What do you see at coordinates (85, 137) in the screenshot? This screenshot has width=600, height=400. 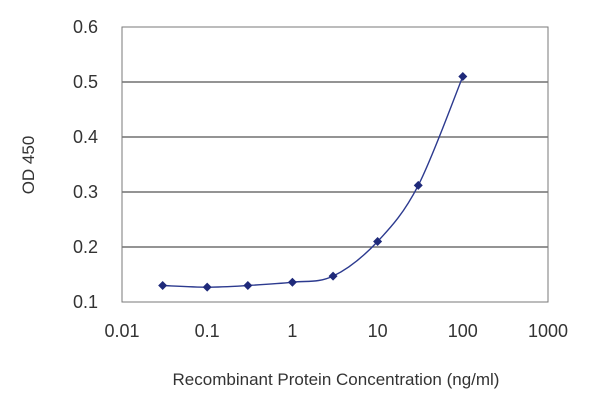 I see `y-tick-label: 0.4` at bounding box center [85, 137].